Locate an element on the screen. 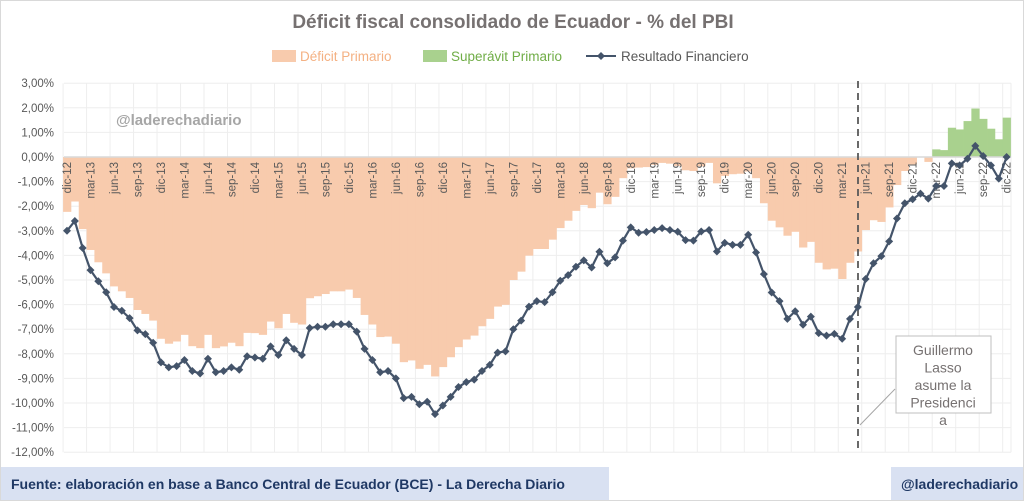 The width and height of the screenshot is (1024, 501). x-tick-label: mar-15 is located at coordinates (279, 180).